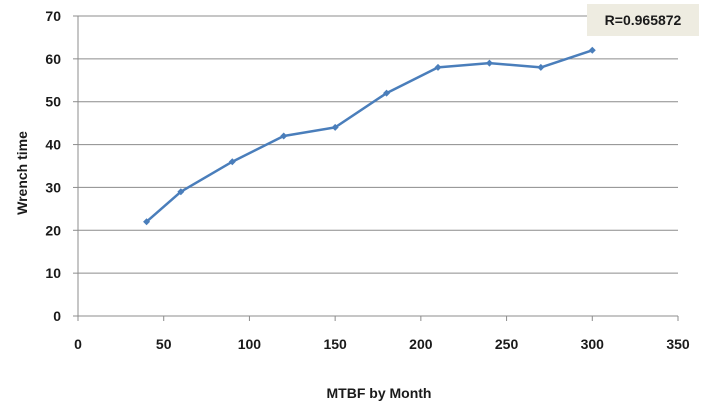  I want to click on y-tick-label: 60, so click(53, 59).